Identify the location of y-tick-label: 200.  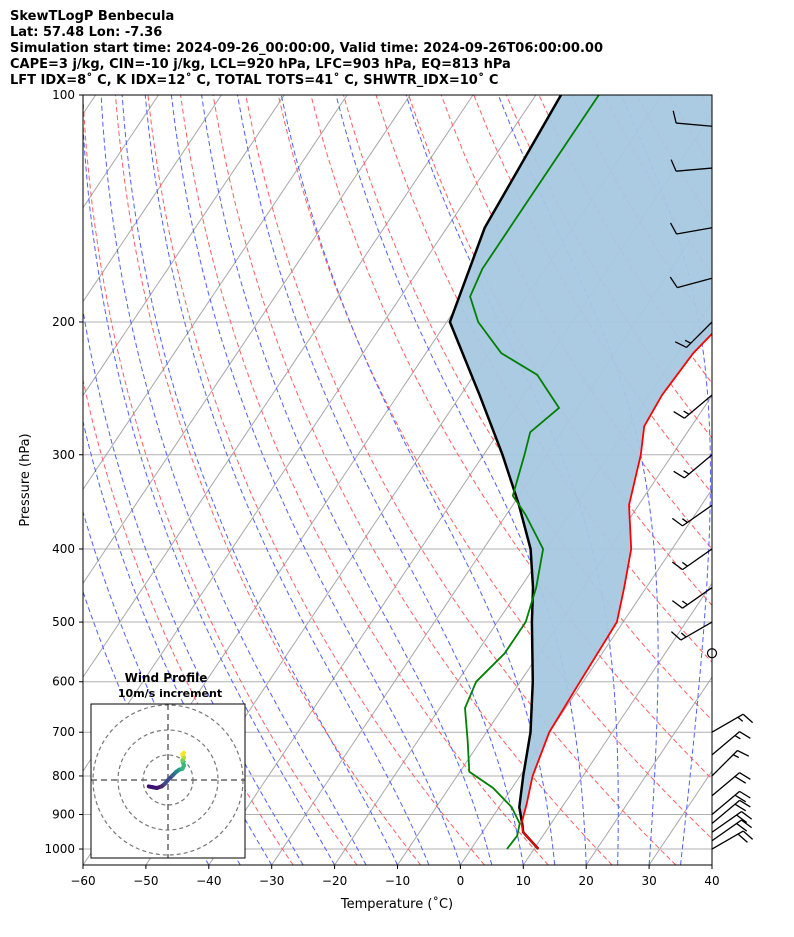
(63, 322).